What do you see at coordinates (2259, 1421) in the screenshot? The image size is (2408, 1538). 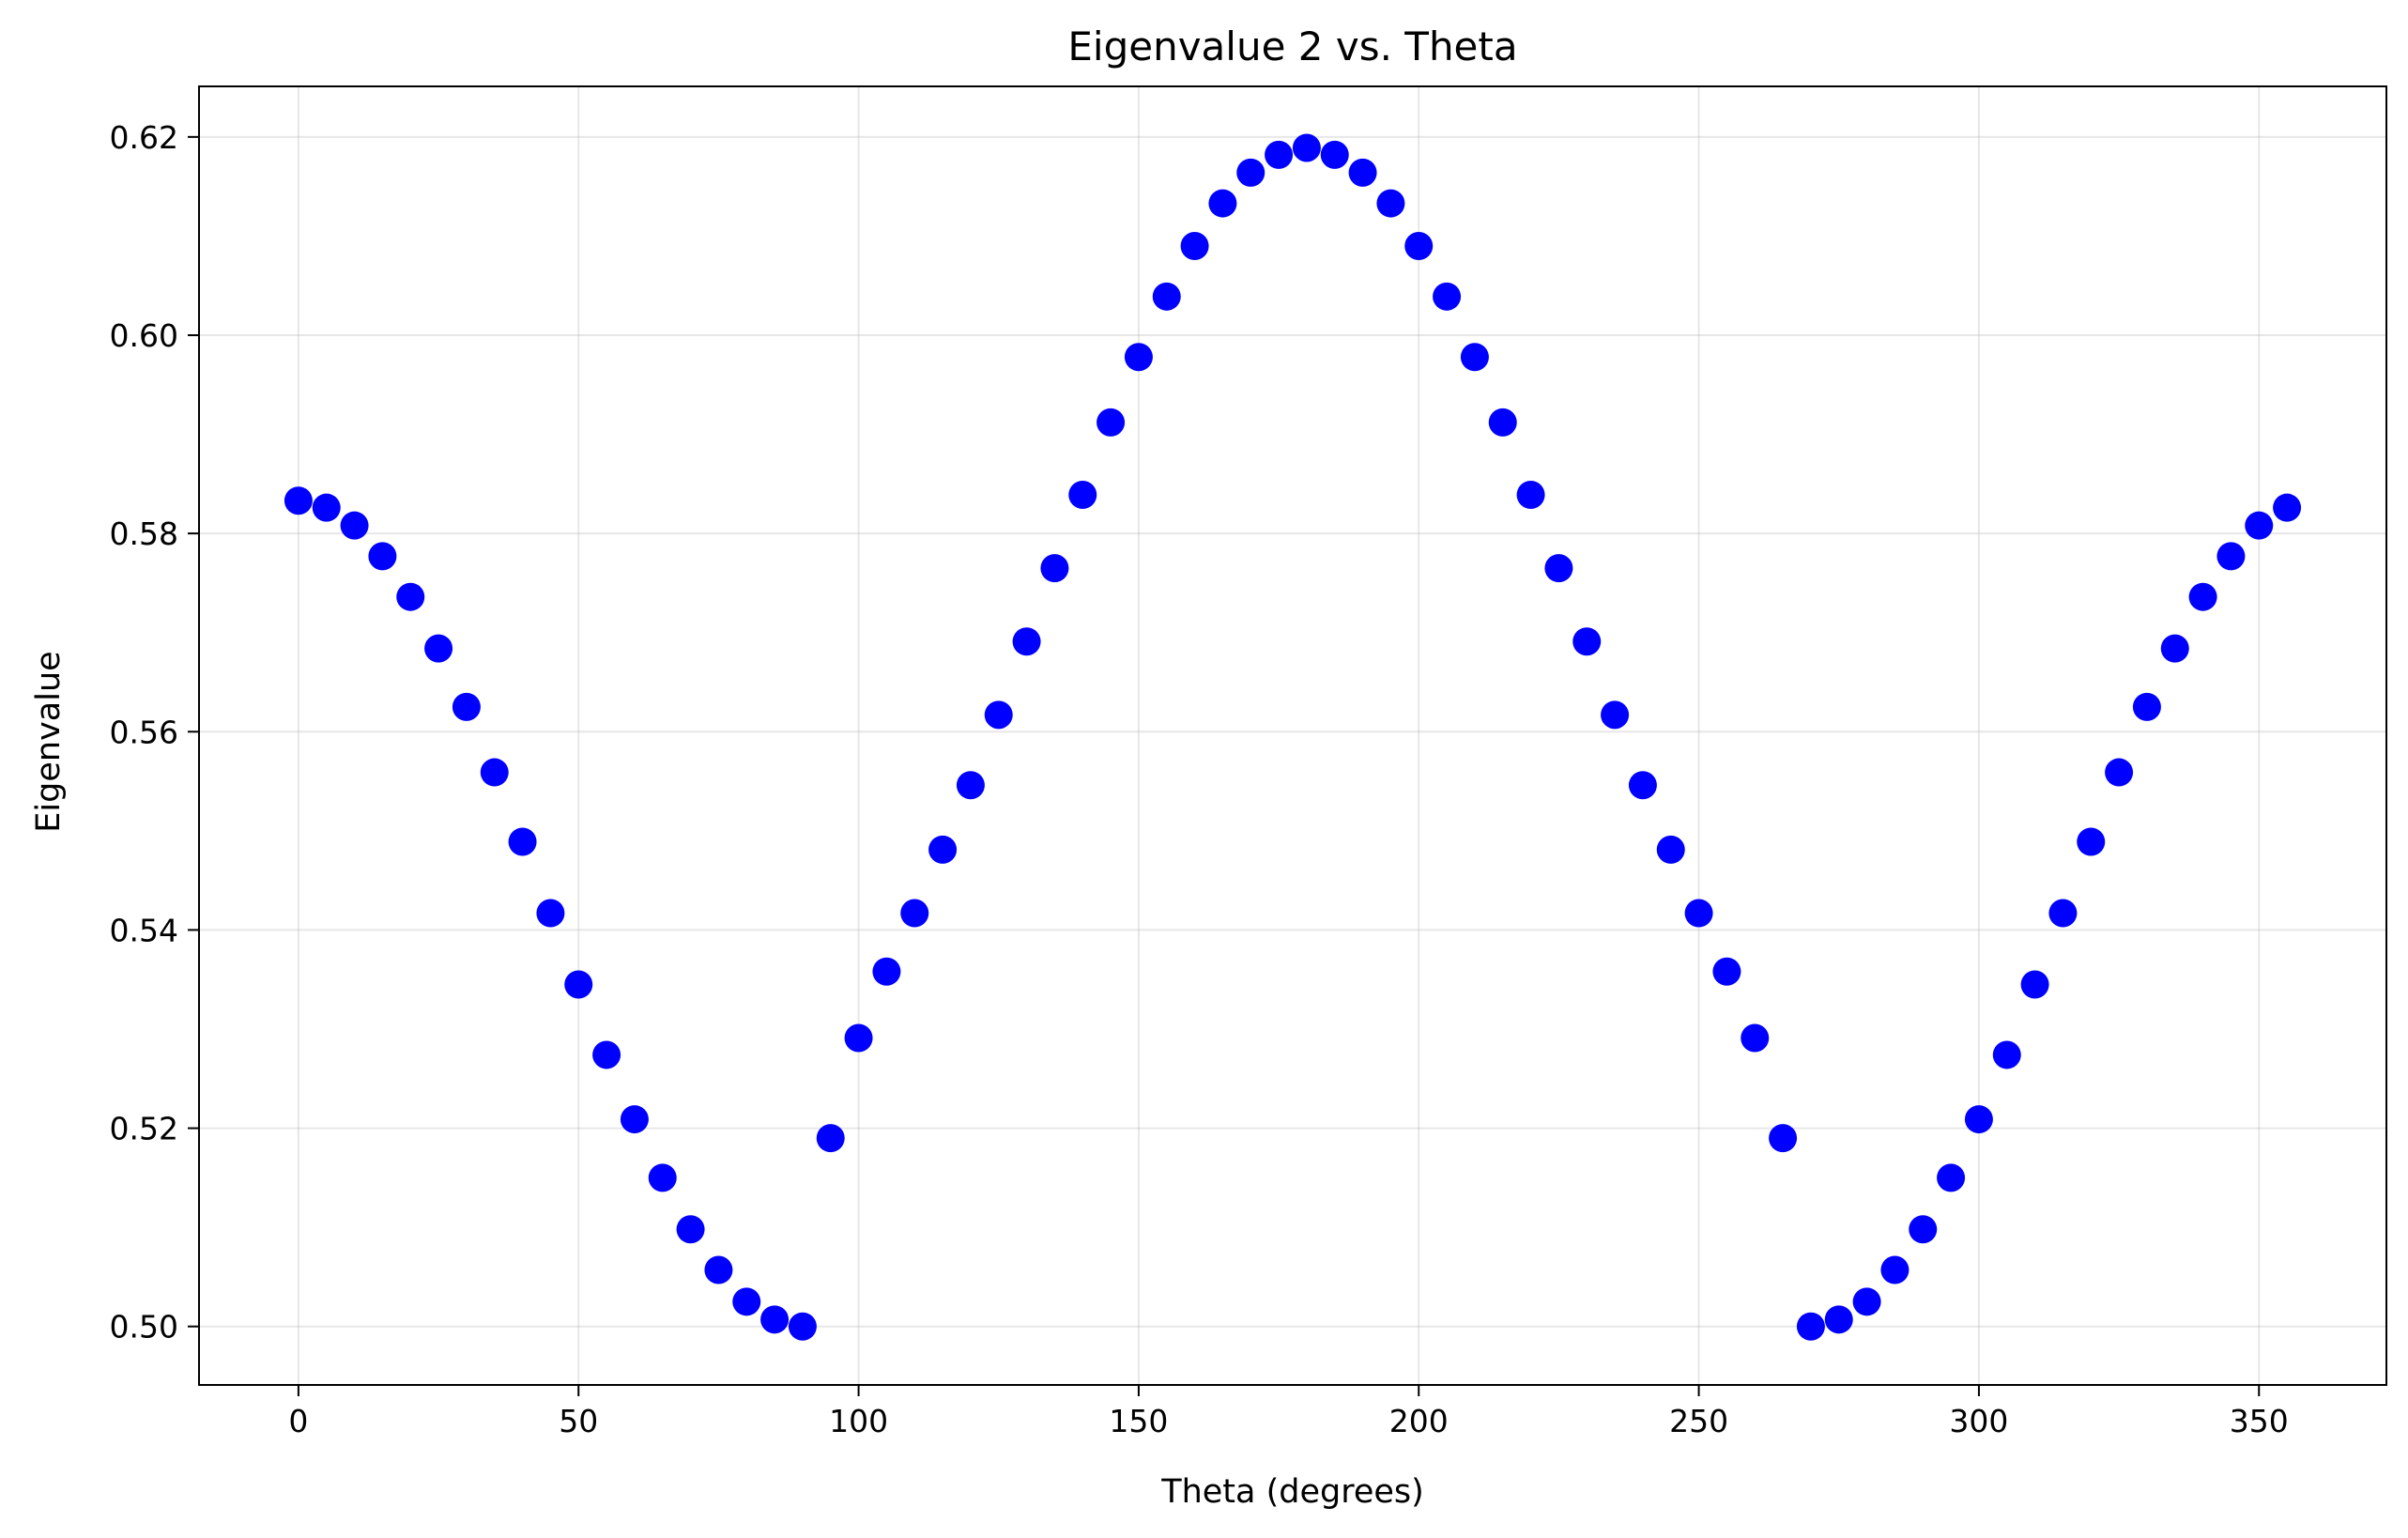 I see `x-tick-label: 350` at bounding box center [2259, 1421].